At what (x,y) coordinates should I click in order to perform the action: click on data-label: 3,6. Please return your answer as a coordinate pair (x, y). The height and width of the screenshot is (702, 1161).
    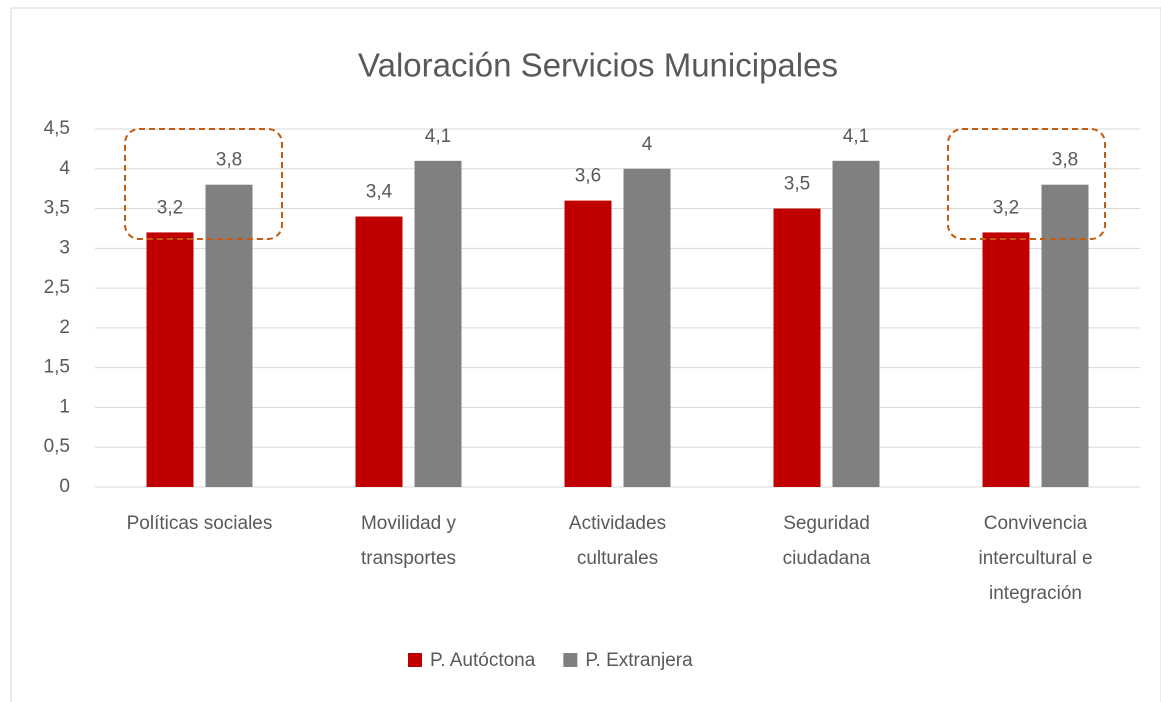
    Looking at the image, I should click on (588, 176).